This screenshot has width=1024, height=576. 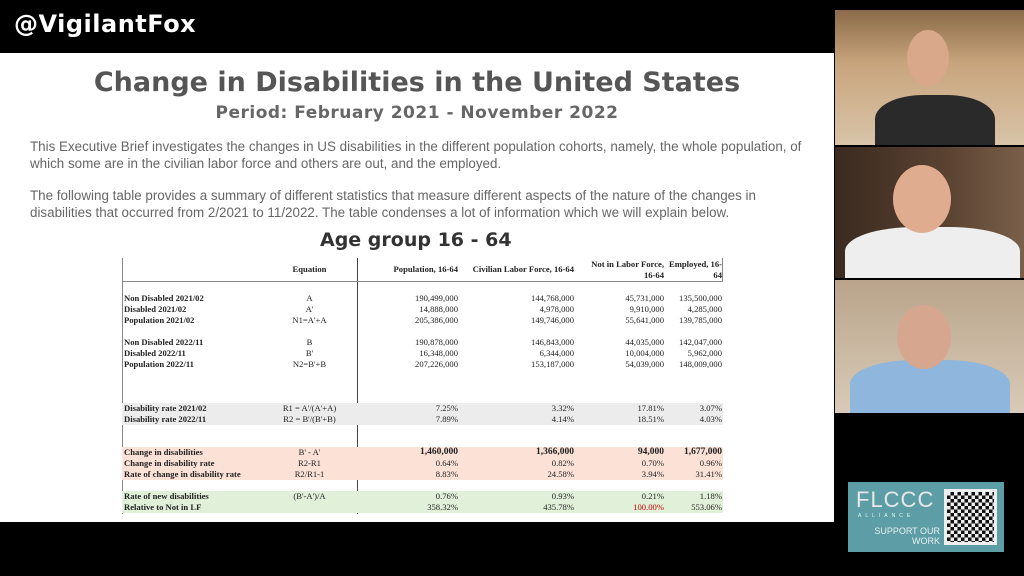 I want to click on table-cell: 205,386,000, so click(x=436, y=320).